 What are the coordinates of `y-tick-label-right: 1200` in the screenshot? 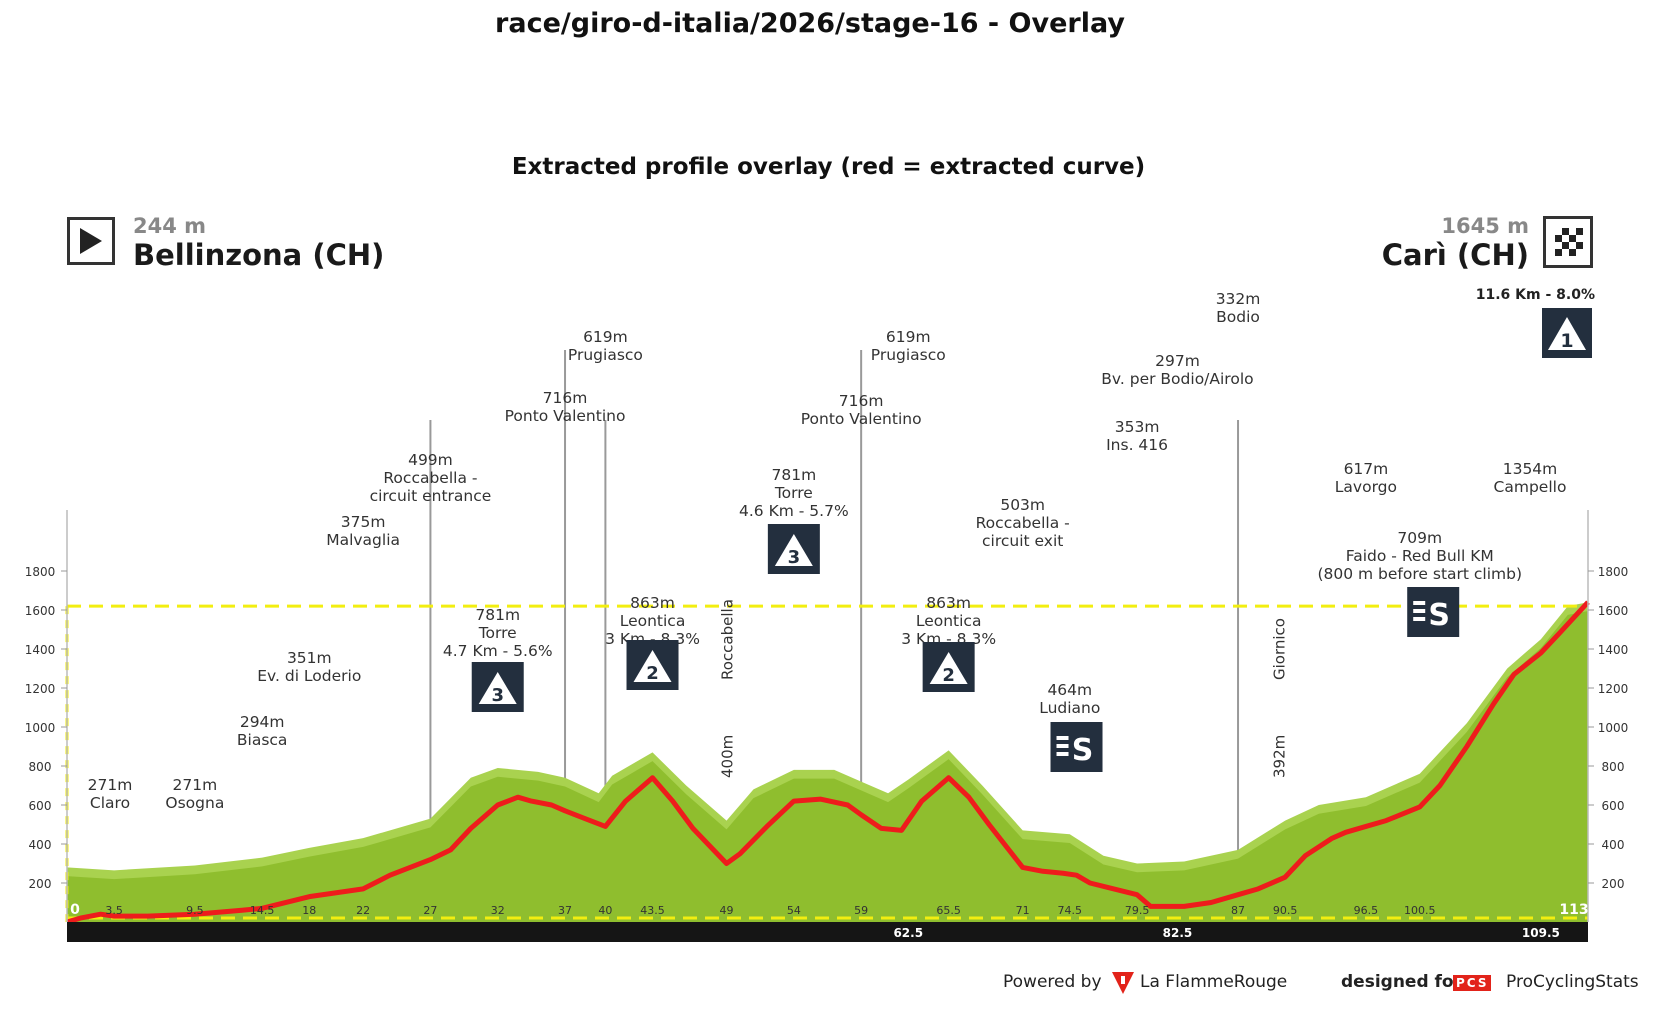 It's located at (1613, 689).